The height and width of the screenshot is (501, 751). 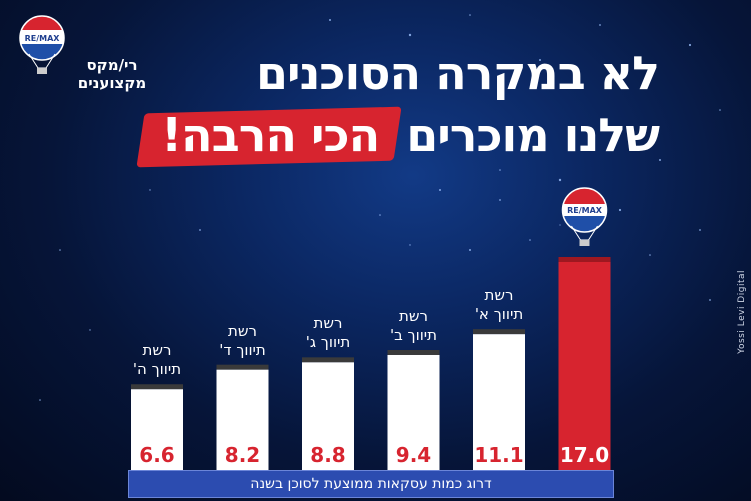 I want to click on category-label: רשת תיווך ג', so click(x=328, y=333).